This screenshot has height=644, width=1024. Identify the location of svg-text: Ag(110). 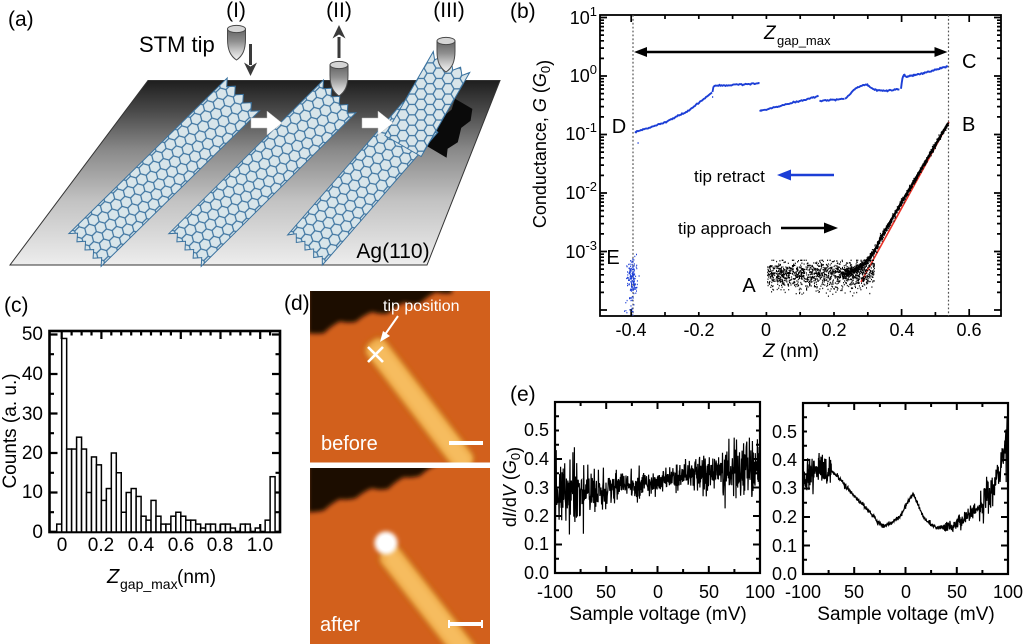
(392, 251).